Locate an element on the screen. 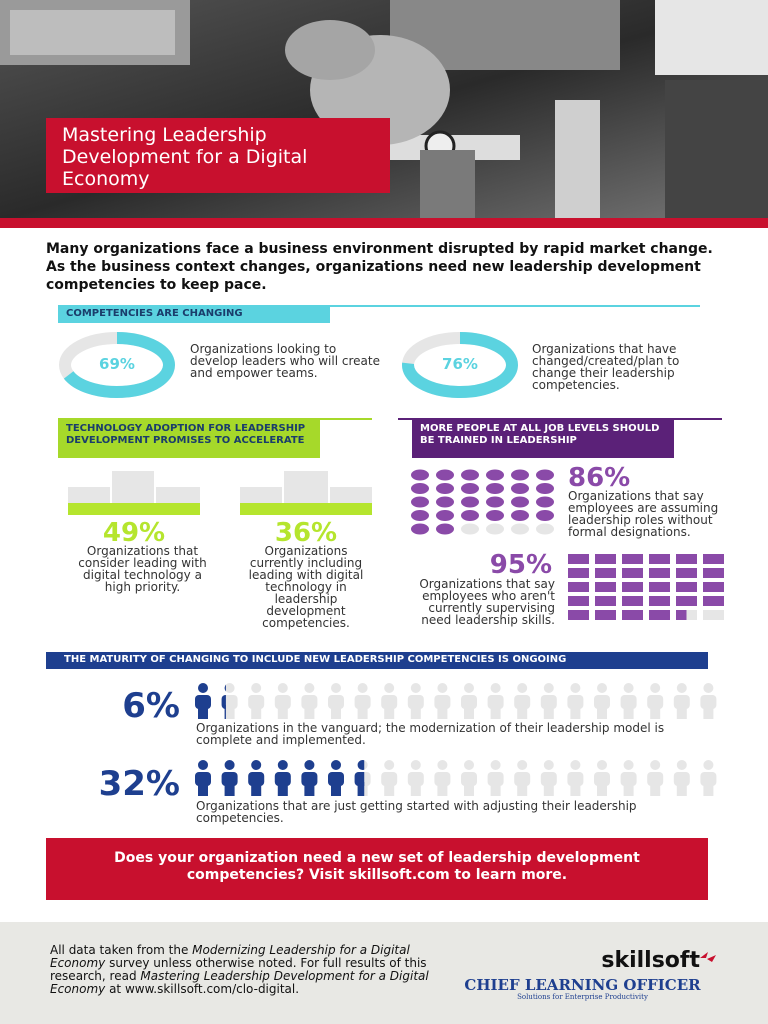 The image size is (768, 1024). donut-arc is located at coordinates (119, 365).